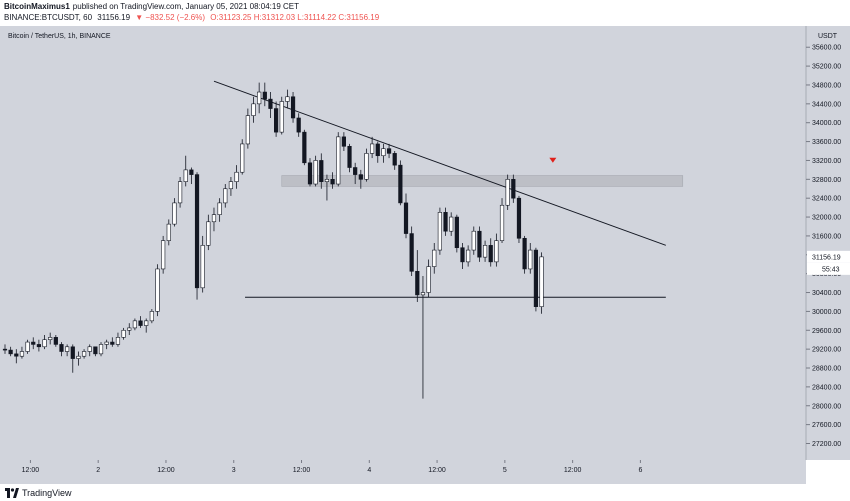 The height and width of the screenshot is (501, 850). What do you see at coordinates (826, 180) in the screenshot?
I see `y-tick-label: 32800.00` at bounding box center [826, 180].